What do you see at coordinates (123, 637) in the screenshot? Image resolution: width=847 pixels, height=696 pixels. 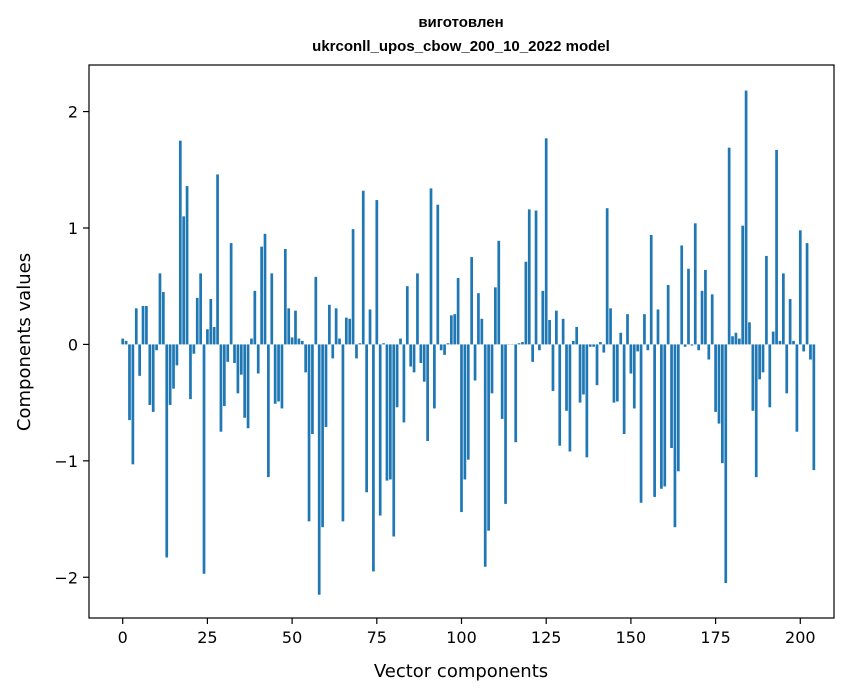 I see `x-tick-label: 0` at bounding box center [123, 637].